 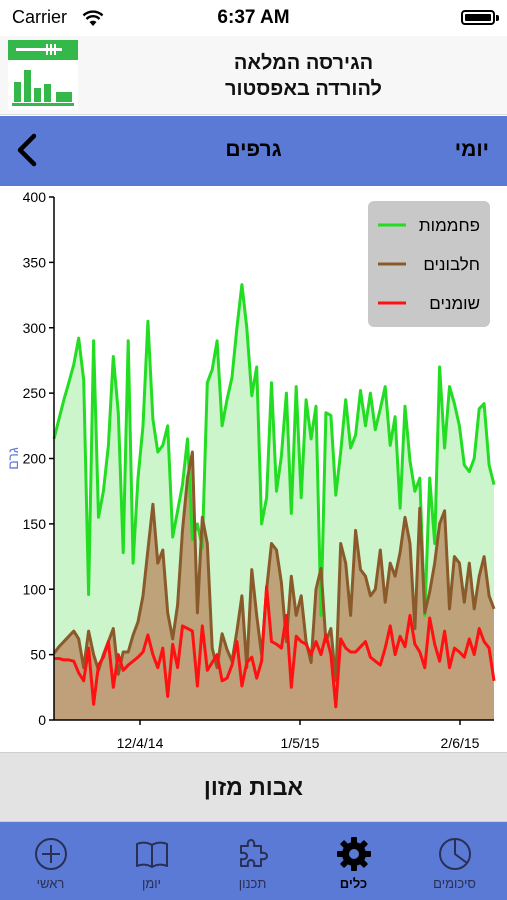 What do you see at coordinates (454, 883) in the screenshot?
I see `tab-summaries-label: סיכומים` at bounding box center [454, 883].